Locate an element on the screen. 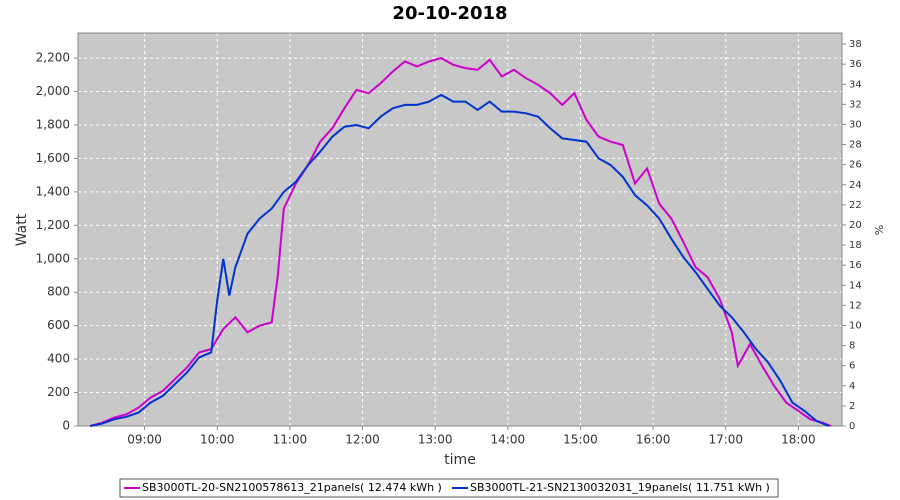  y2-tick-label: 8 is located at coordinates (852, 346).